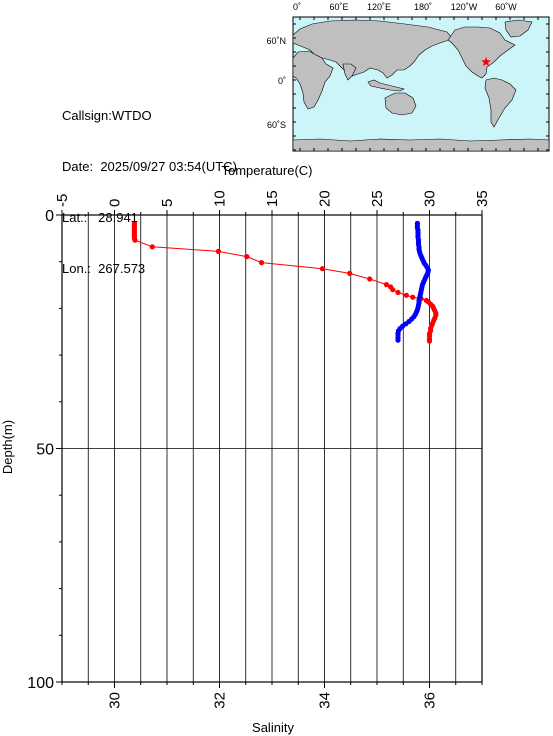  What do you see at coordinates (500, 102) in the screenshot?
I see `land-south-america` at bounding box center [500, 102].